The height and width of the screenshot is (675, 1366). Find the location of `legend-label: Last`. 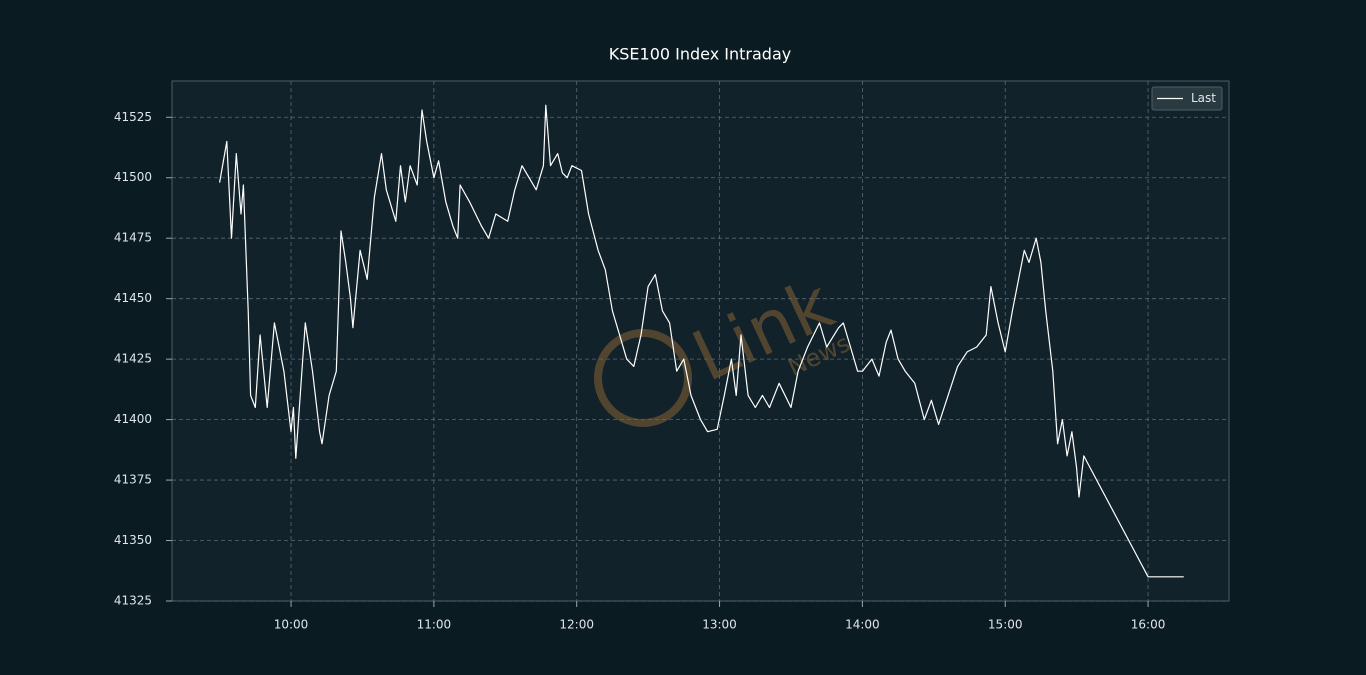

legend-label: Last is located at coordinates (1203, 98).